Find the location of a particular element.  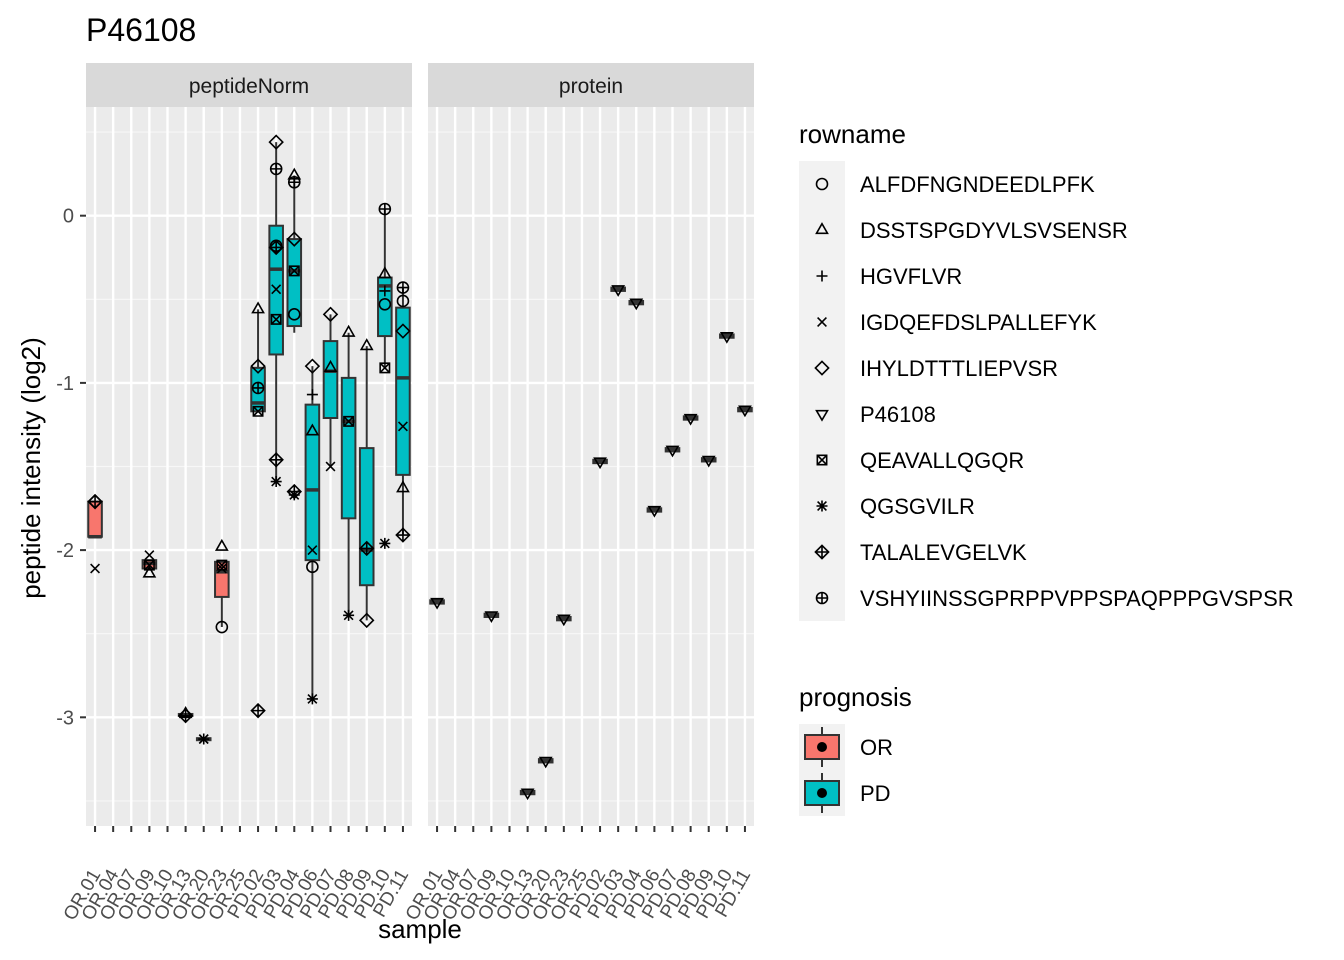

legend-label: PD is located at coordinates (875, 793).